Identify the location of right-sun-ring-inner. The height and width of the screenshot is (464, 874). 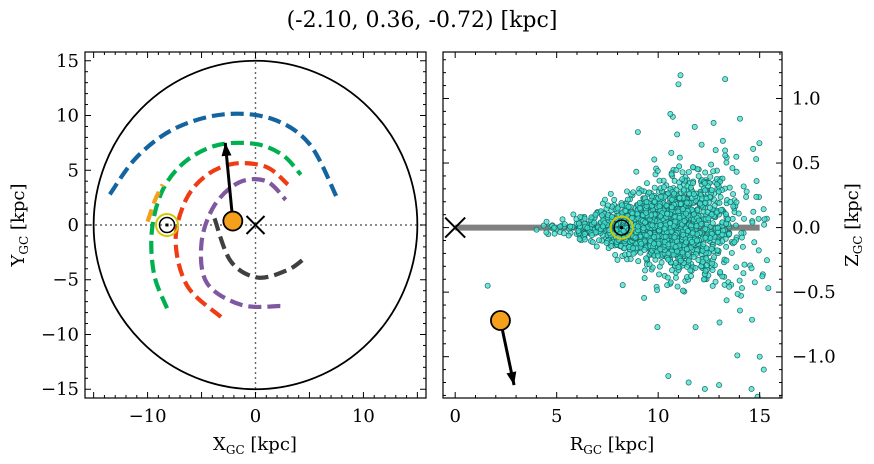
(621, 227).